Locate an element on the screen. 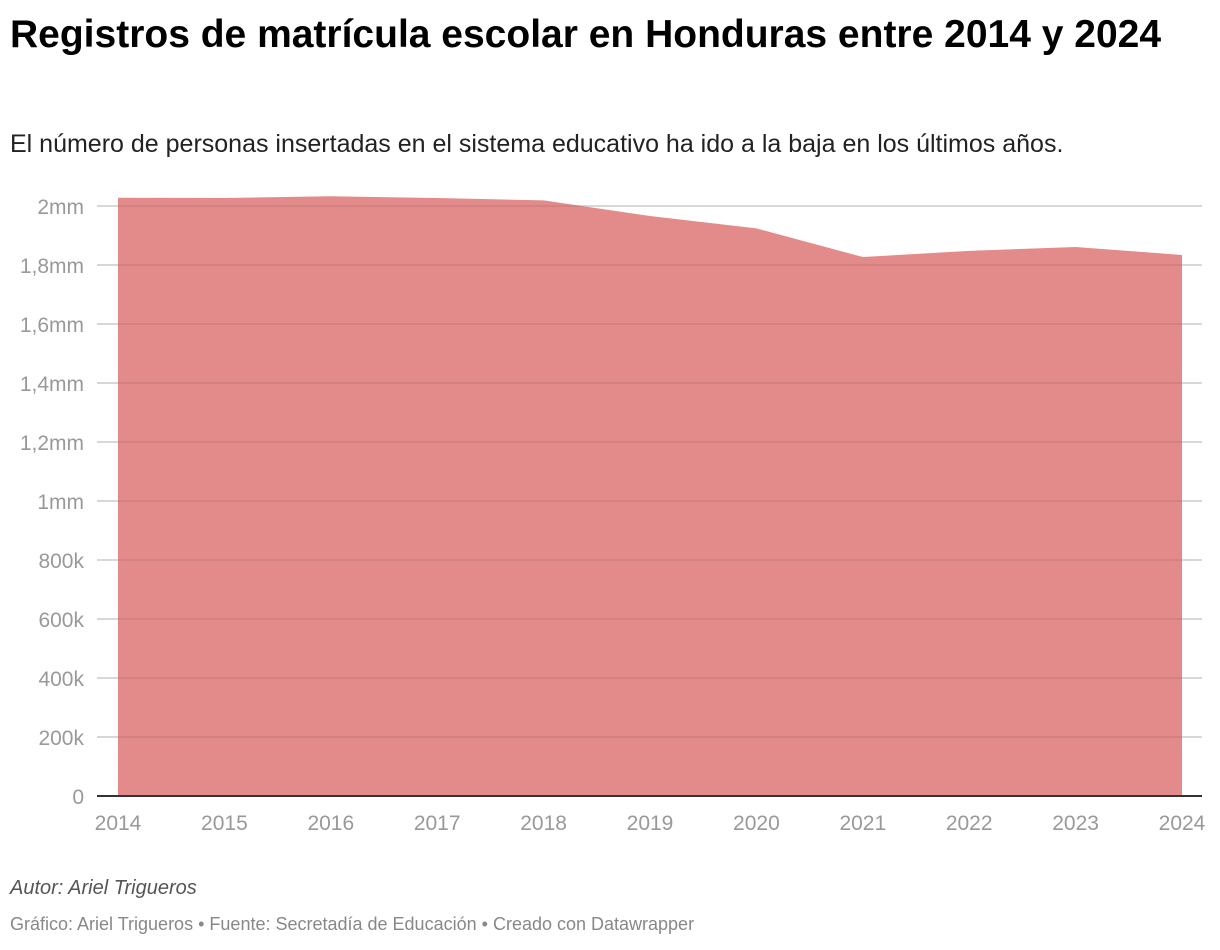 Image resolution: width=1220 pixels, height=950 pixels. y-tick-label: 2mm is located at coordinates (60, 207).